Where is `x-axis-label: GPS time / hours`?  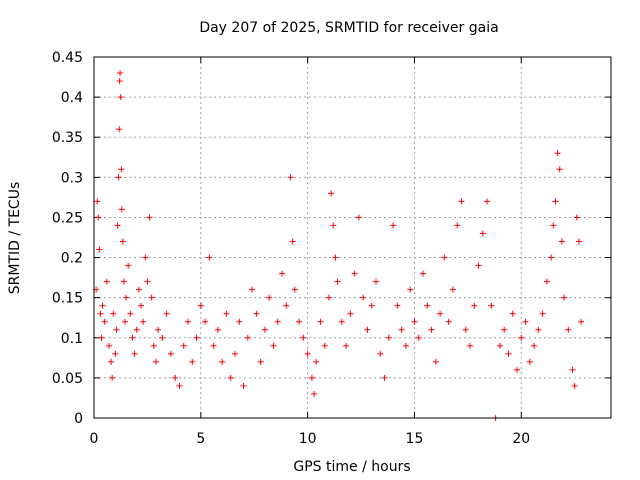
x-axis-label: GPS time / hours is located at coordinates (351, 467).